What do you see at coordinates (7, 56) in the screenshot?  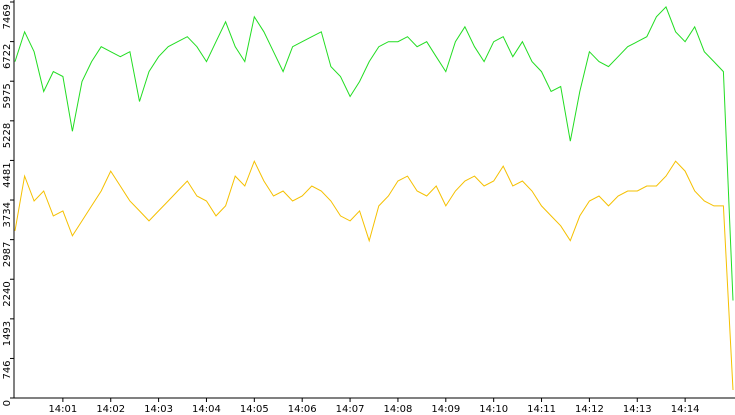 I see `y-tick-label: 6722` at bounding box center [7, 56].